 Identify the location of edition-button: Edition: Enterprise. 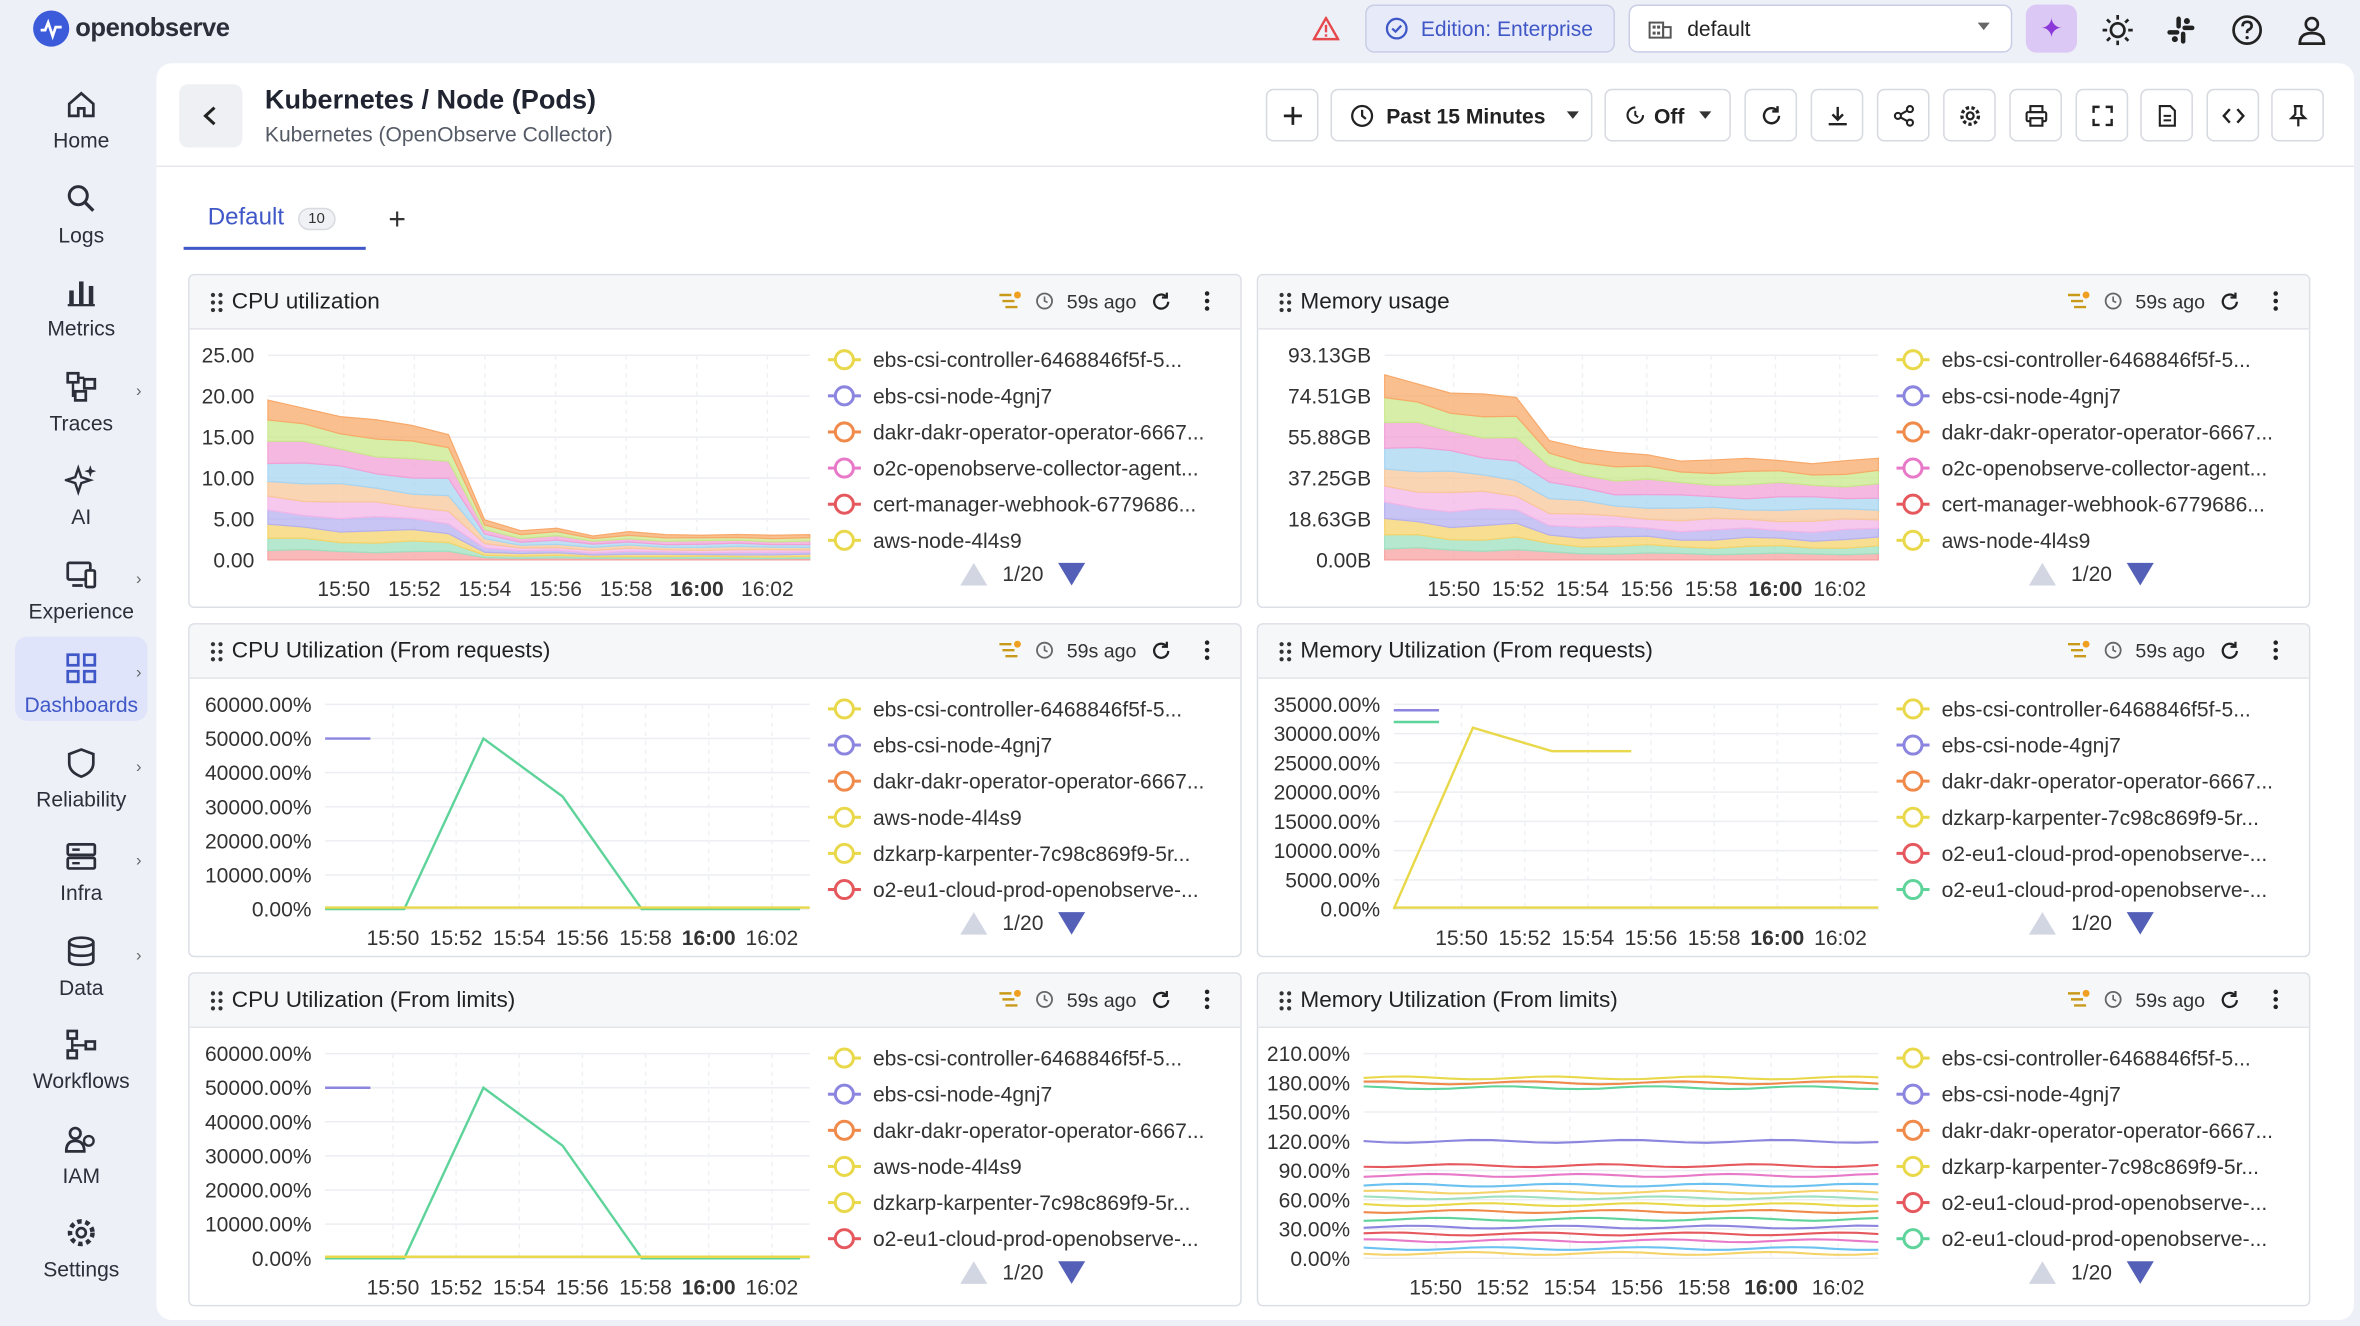
(1490, 28).